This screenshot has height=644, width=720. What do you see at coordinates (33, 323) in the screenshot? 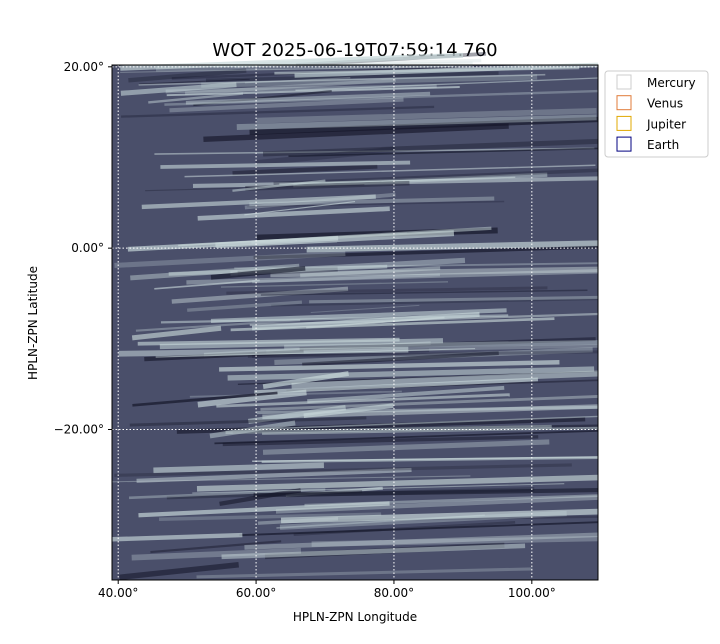
I see `y-axis-label: HPLN-ZPN Latitude` at bounding box center [33, 323].